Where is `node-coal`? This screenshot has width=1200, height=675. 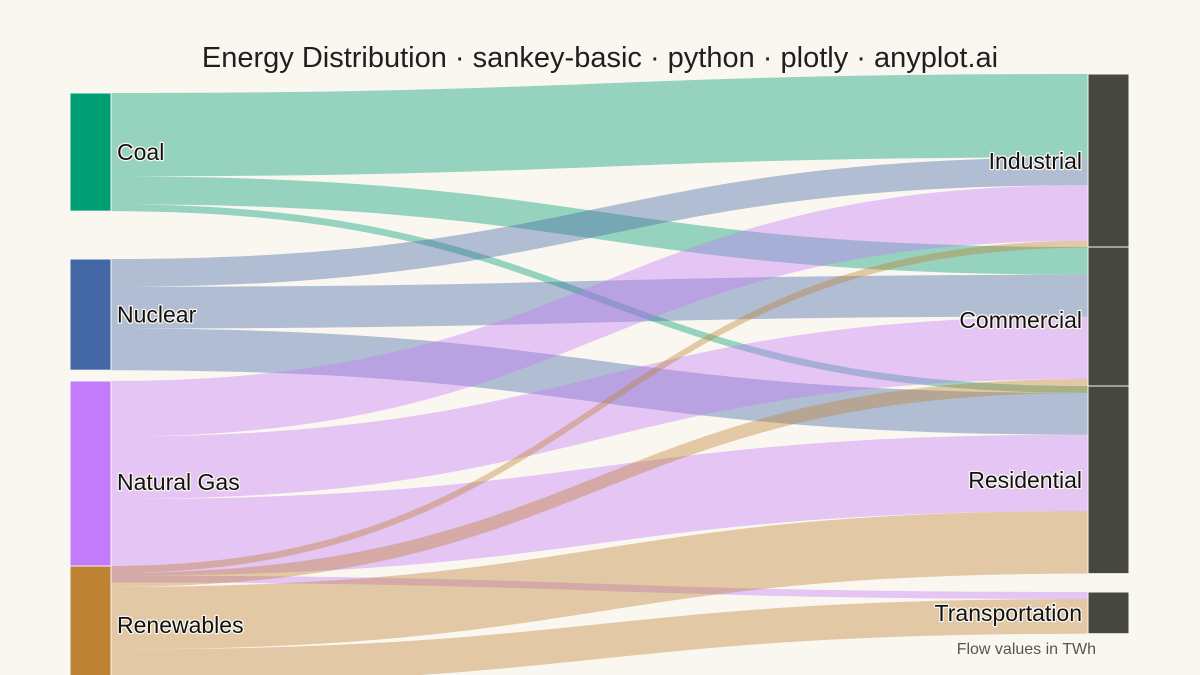 node-coal is located at coordinates (90, 152).